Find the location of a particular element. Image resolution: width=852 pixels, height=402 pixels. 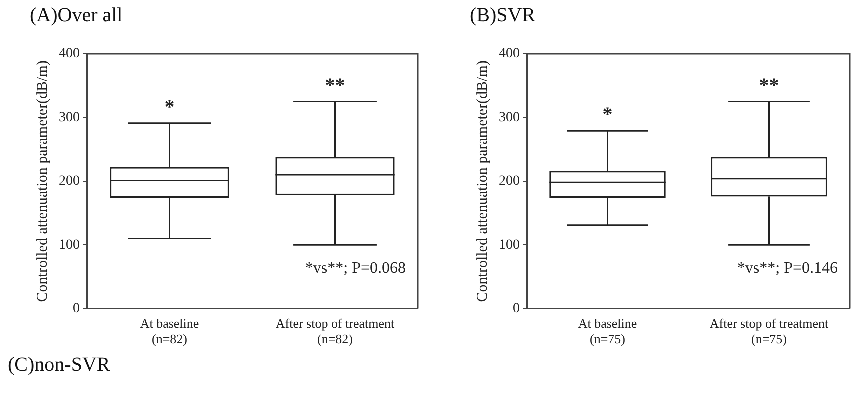

annotation: *vs**; P=0.146 is located at coordinates (787, 269).